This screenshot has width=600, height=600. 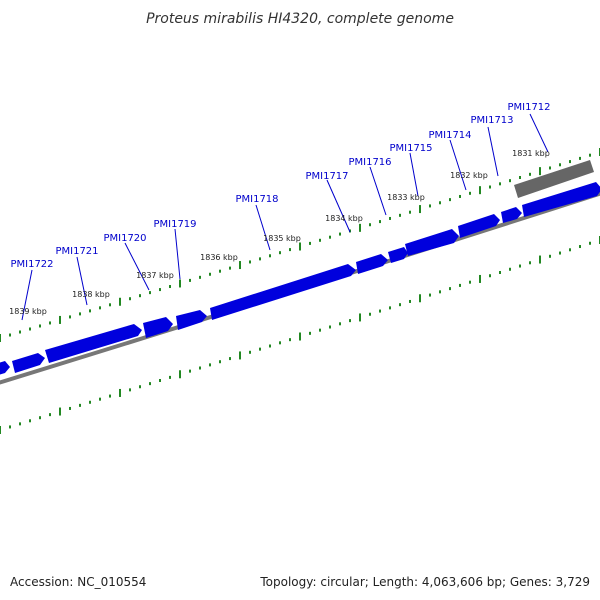 I want to click on accession-text: Accession: NC_010554, so click(x=78, y=582).